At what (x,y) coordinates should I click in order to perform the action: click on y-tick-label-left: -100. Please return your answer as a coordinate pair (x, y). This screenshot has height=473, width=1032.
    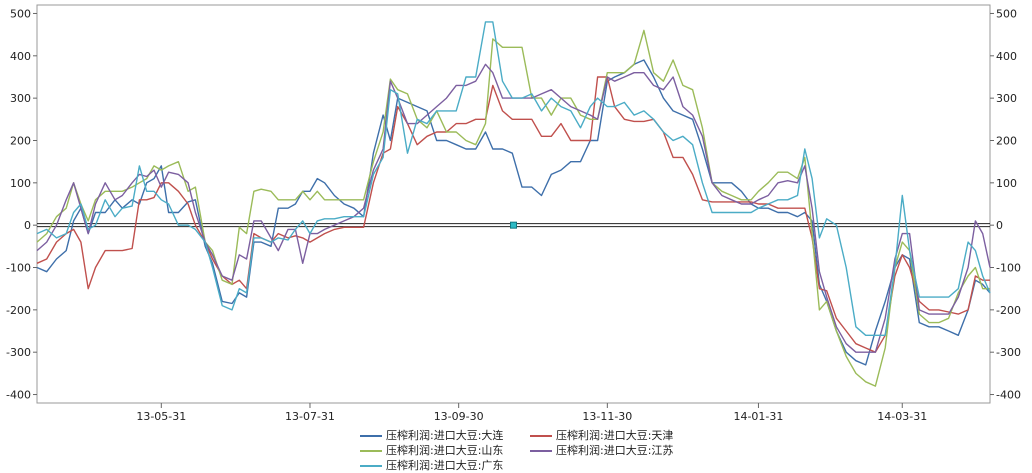
    Looking at the image, I should click on (18, 268).